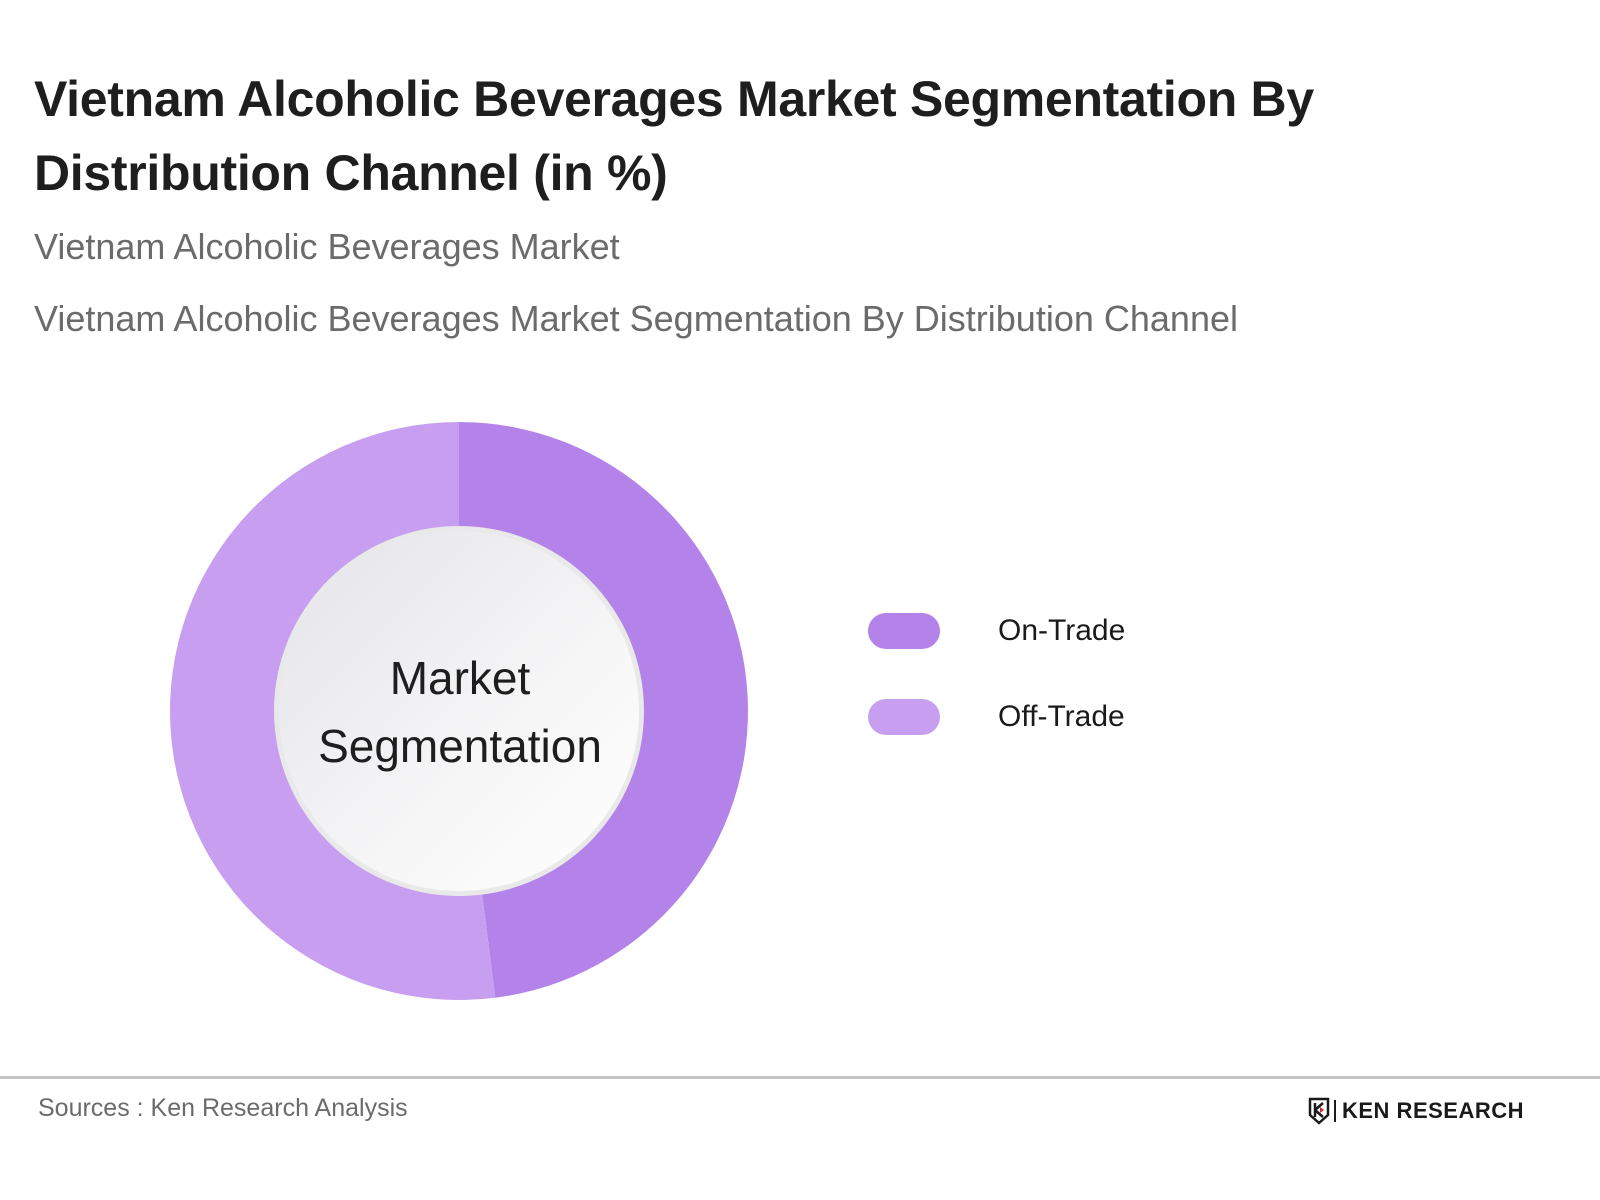  What do you see at coordinates (800, 1077) in the screenshot?
I see `footer-divider` at bounding box center [800, 1077].